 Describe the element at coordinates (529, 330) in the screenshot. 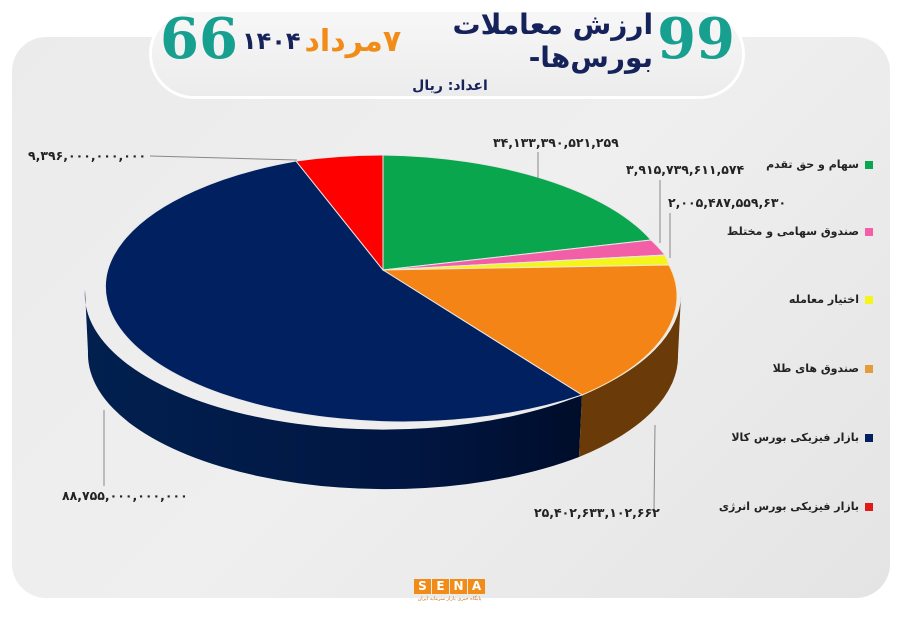

I see `pie-slice-orange` at that location.